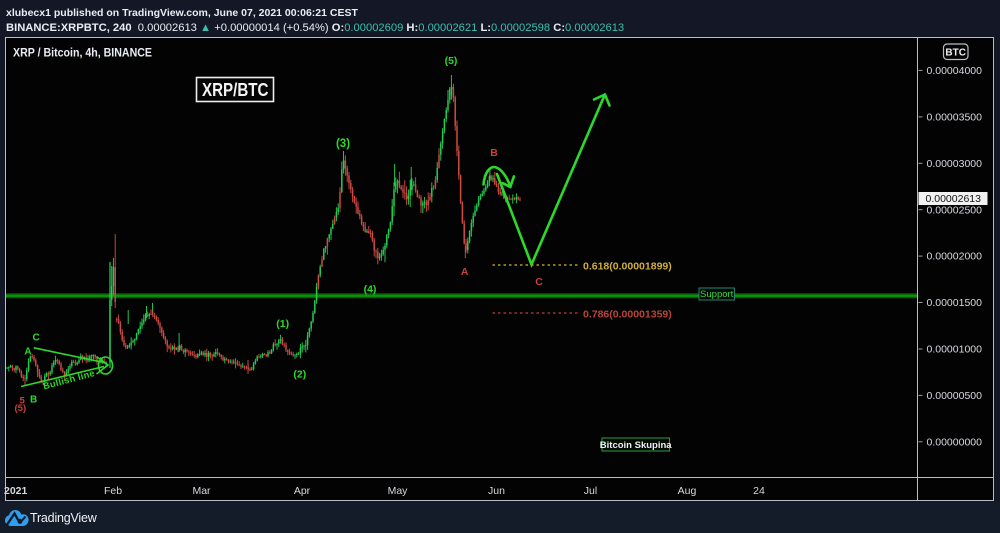  Describe the element at coordinates (398, 491) in the screenshot. I see `svg-text: May` at that location.